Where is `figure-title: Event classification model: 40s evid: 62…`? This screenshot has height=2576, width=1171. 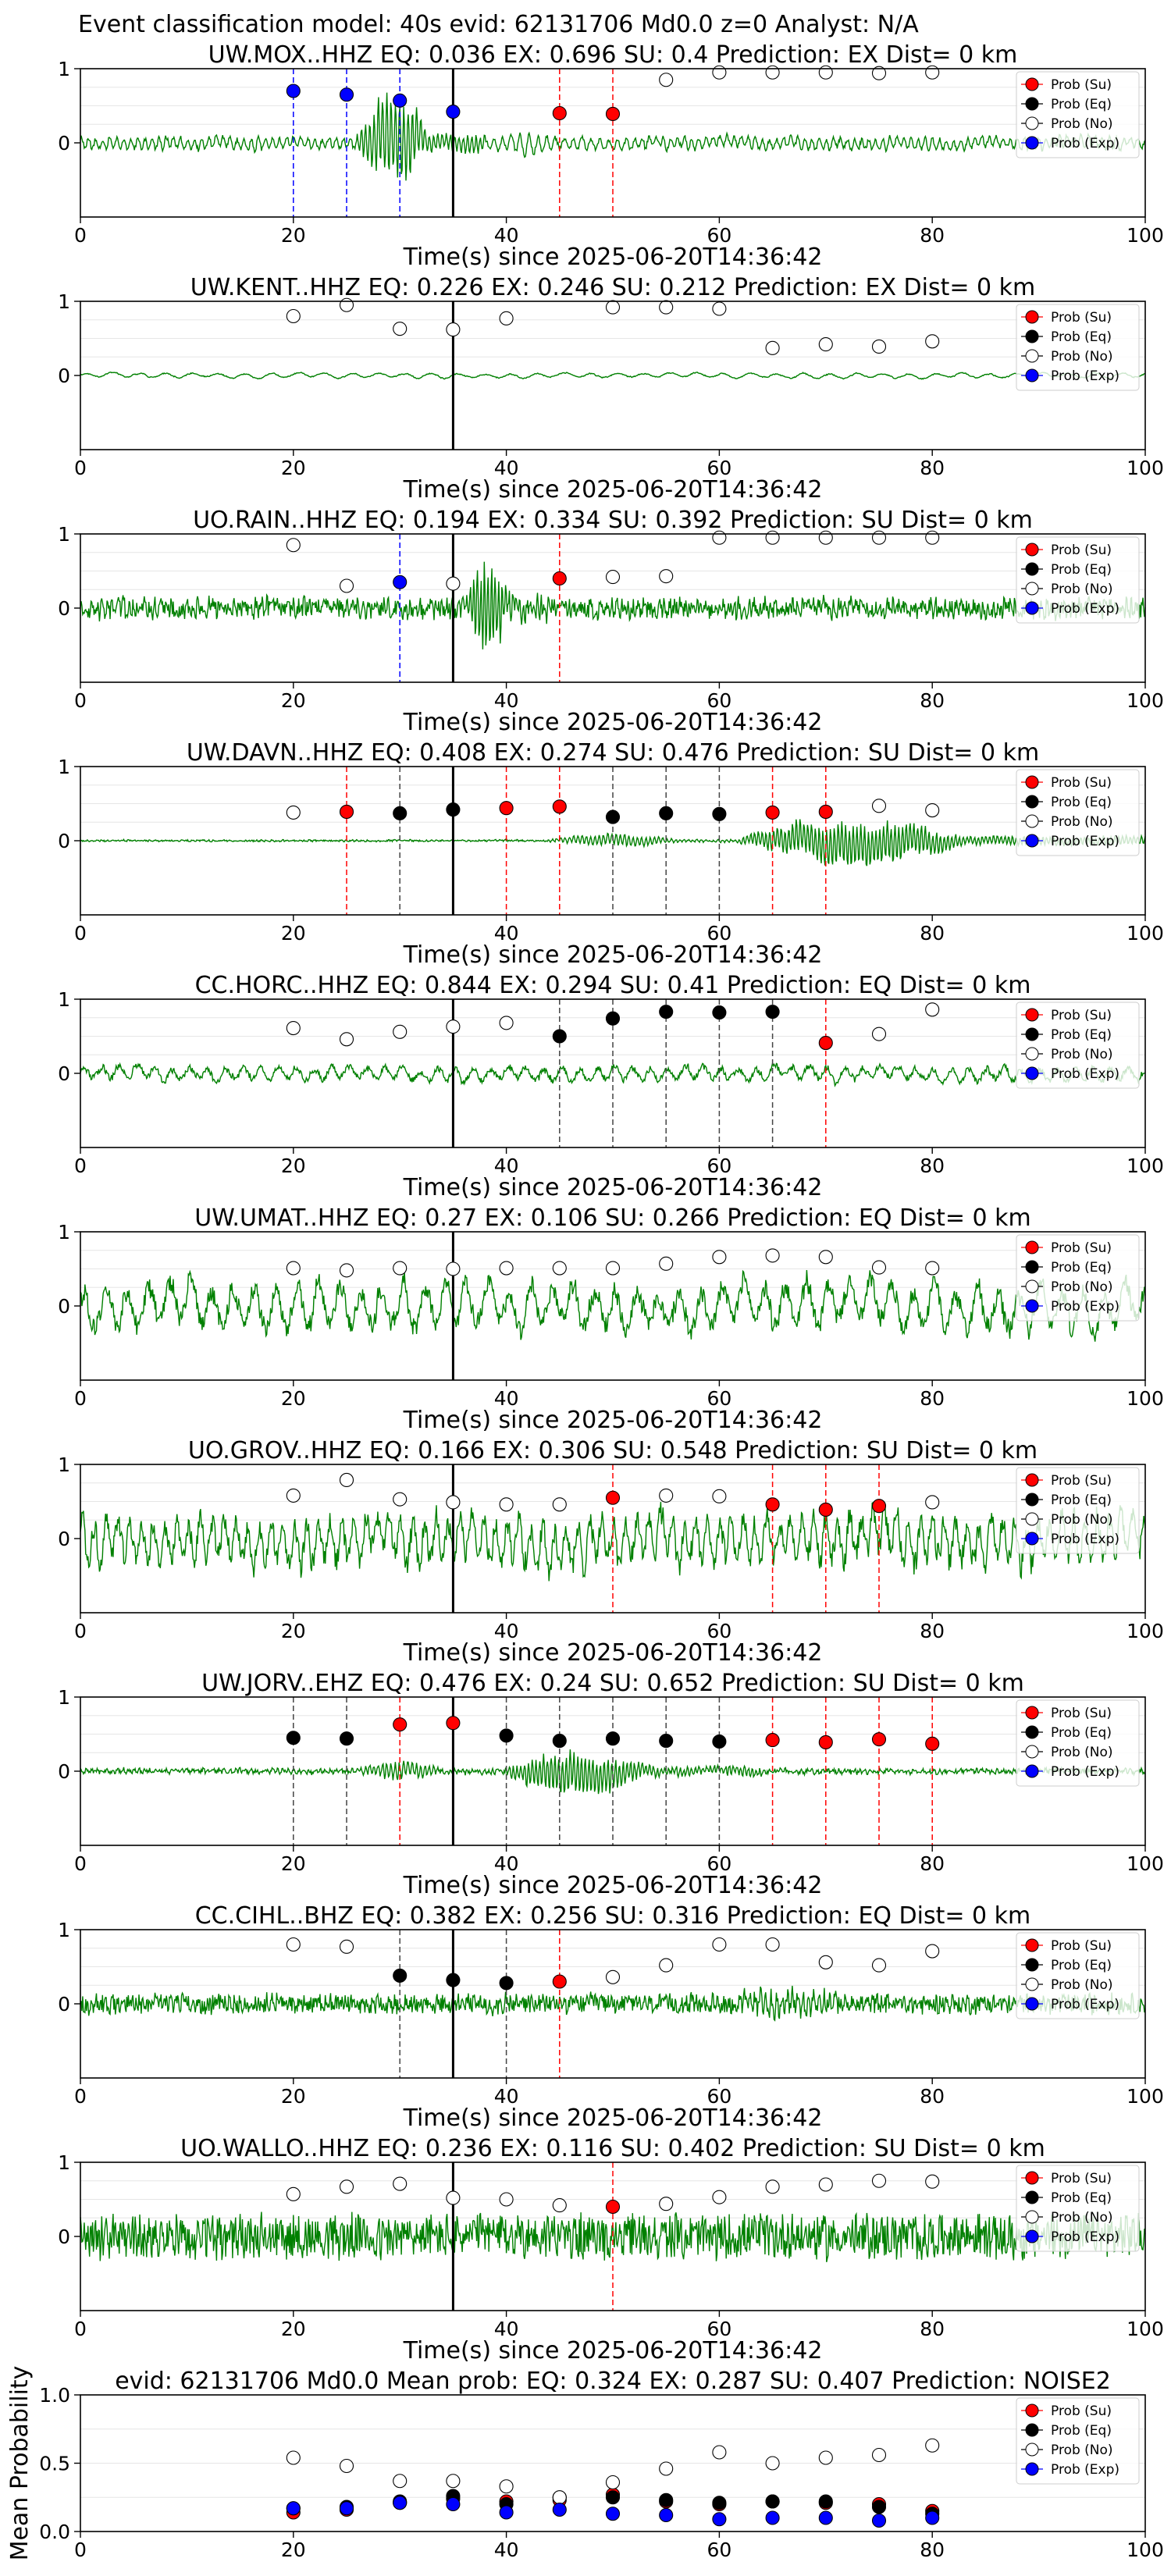 figure-title: Event classification model: 40s evid: 62… is located at coordinates (498, 24).